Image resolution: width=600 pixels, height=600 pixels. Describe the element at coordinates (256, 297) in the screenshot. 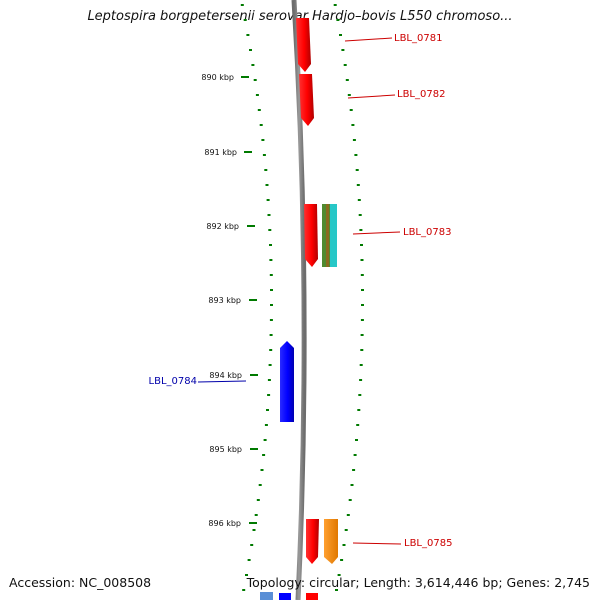

I see `left-tick-ring` at that location.